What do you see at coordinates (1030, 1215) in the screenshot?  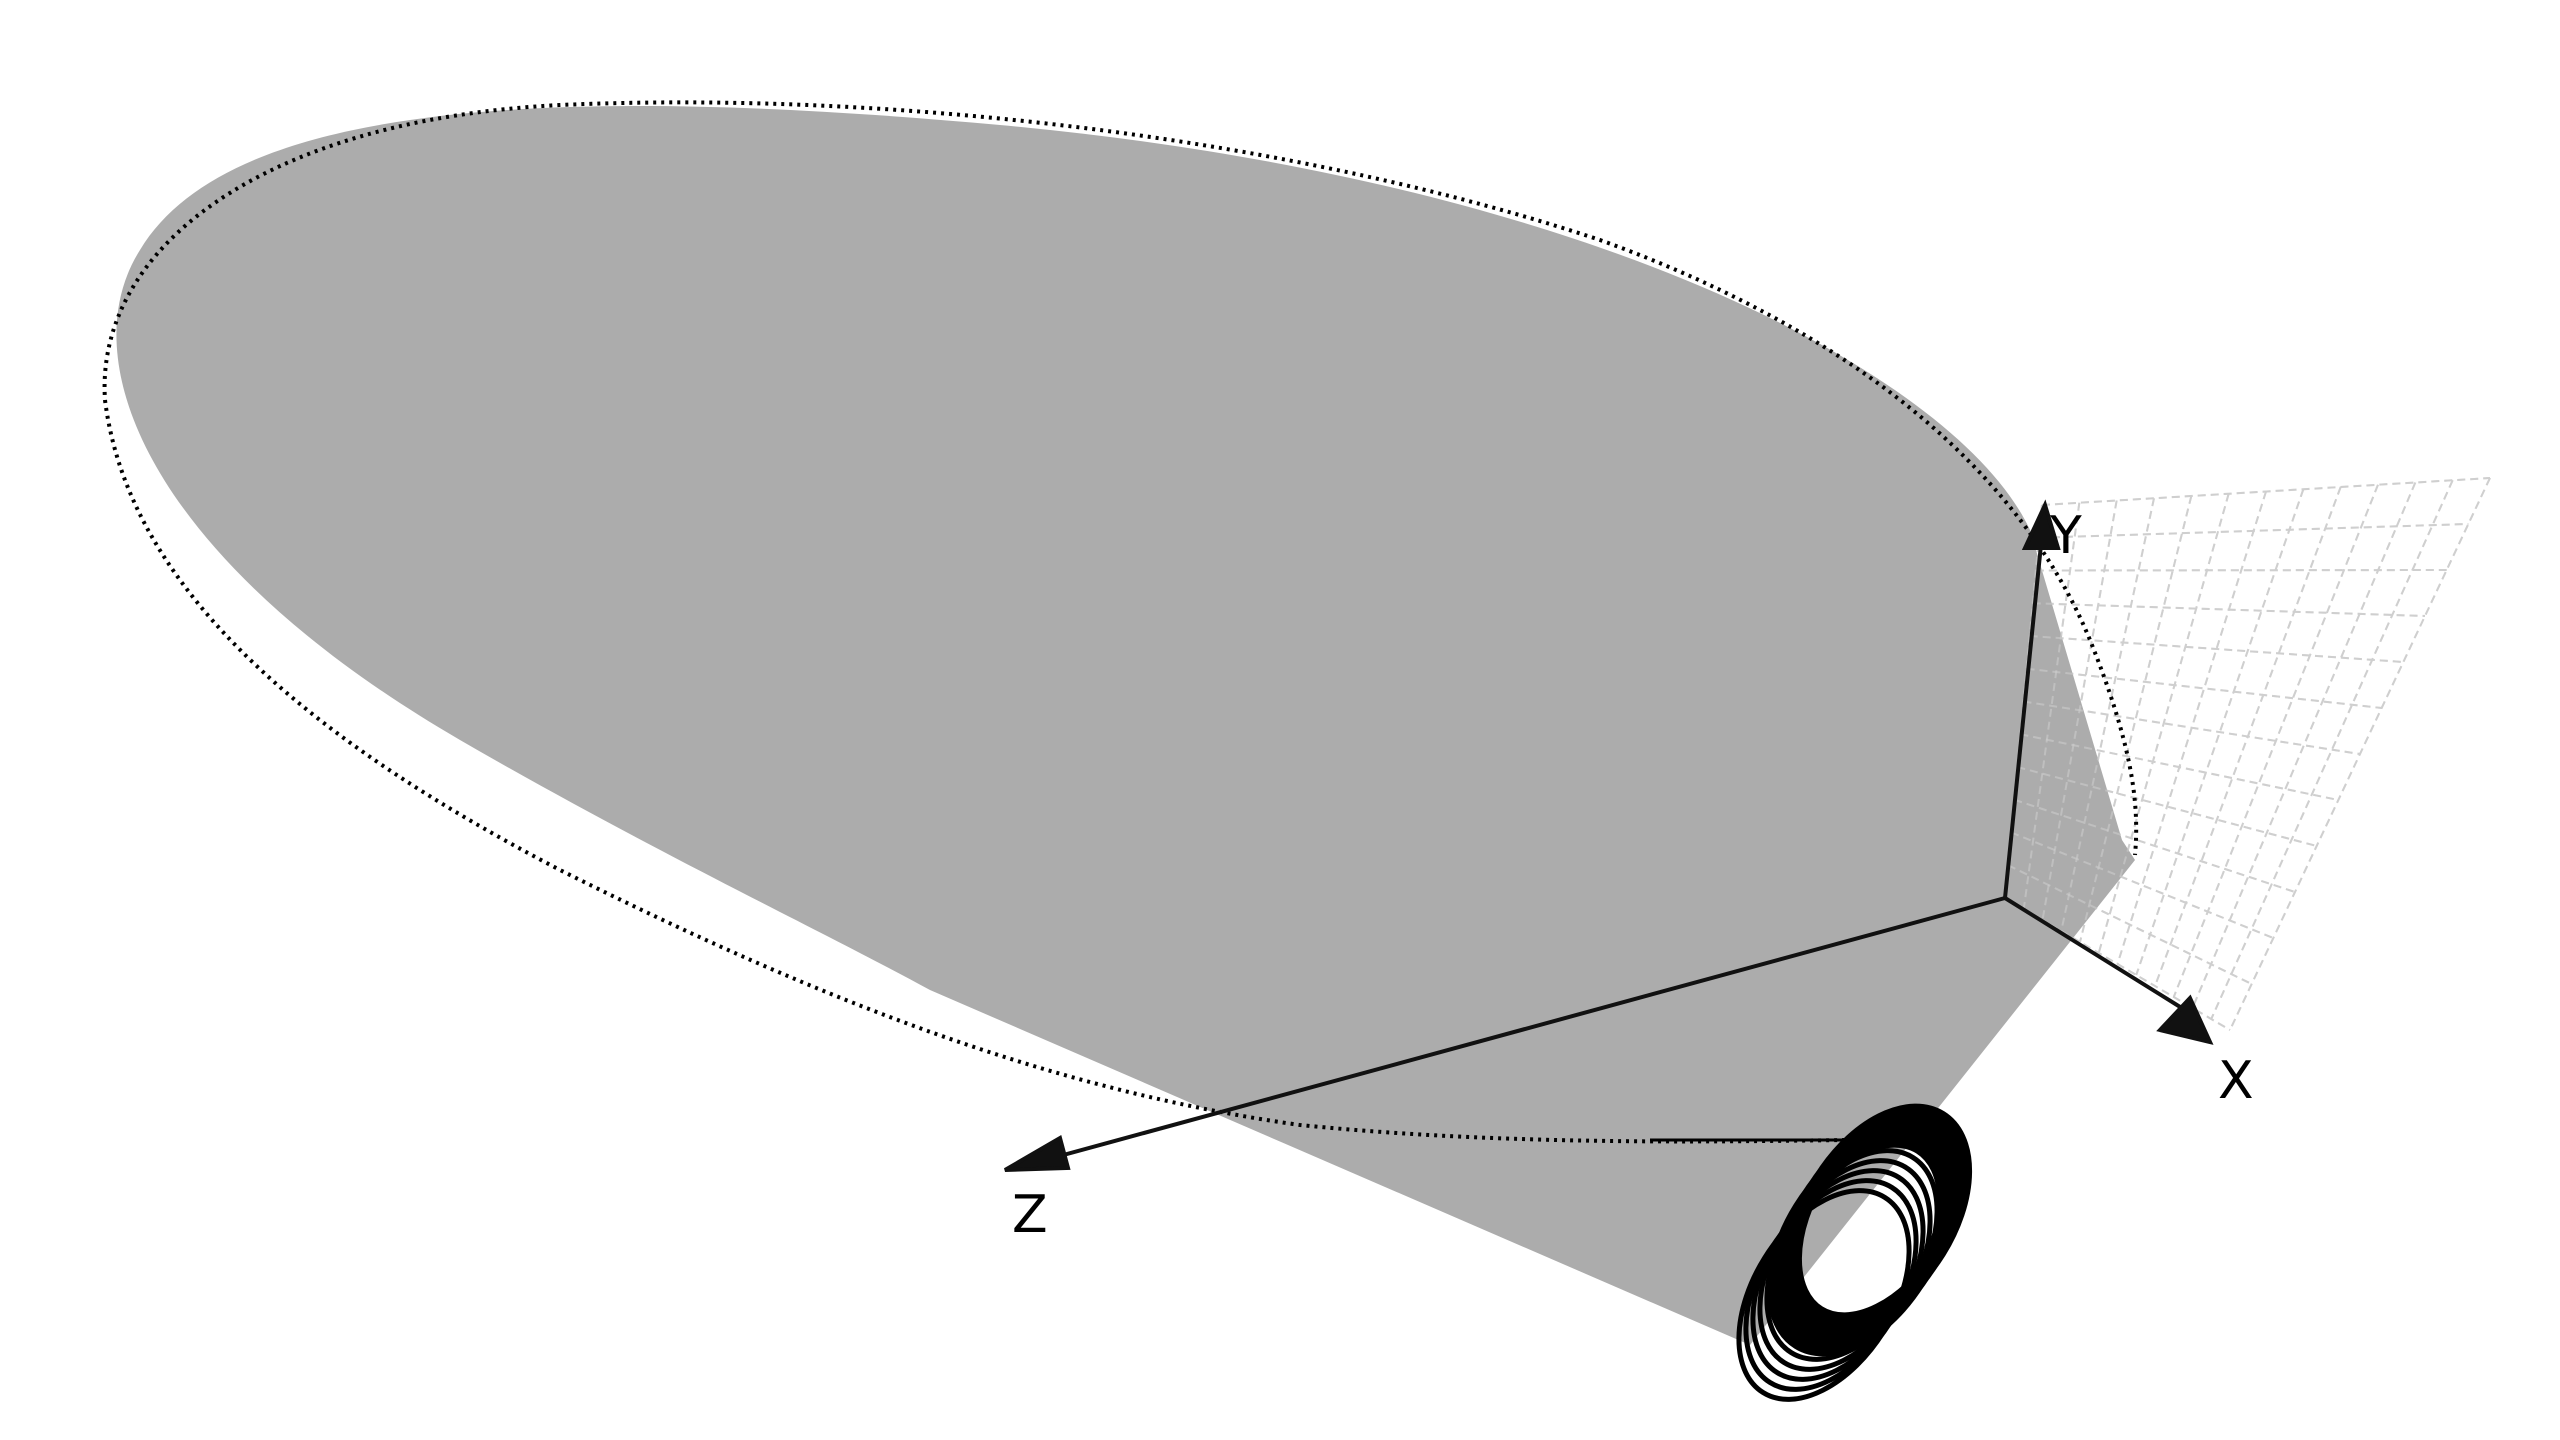 I see `z-axis-label: Z` at bounding box center [1030, 1215].